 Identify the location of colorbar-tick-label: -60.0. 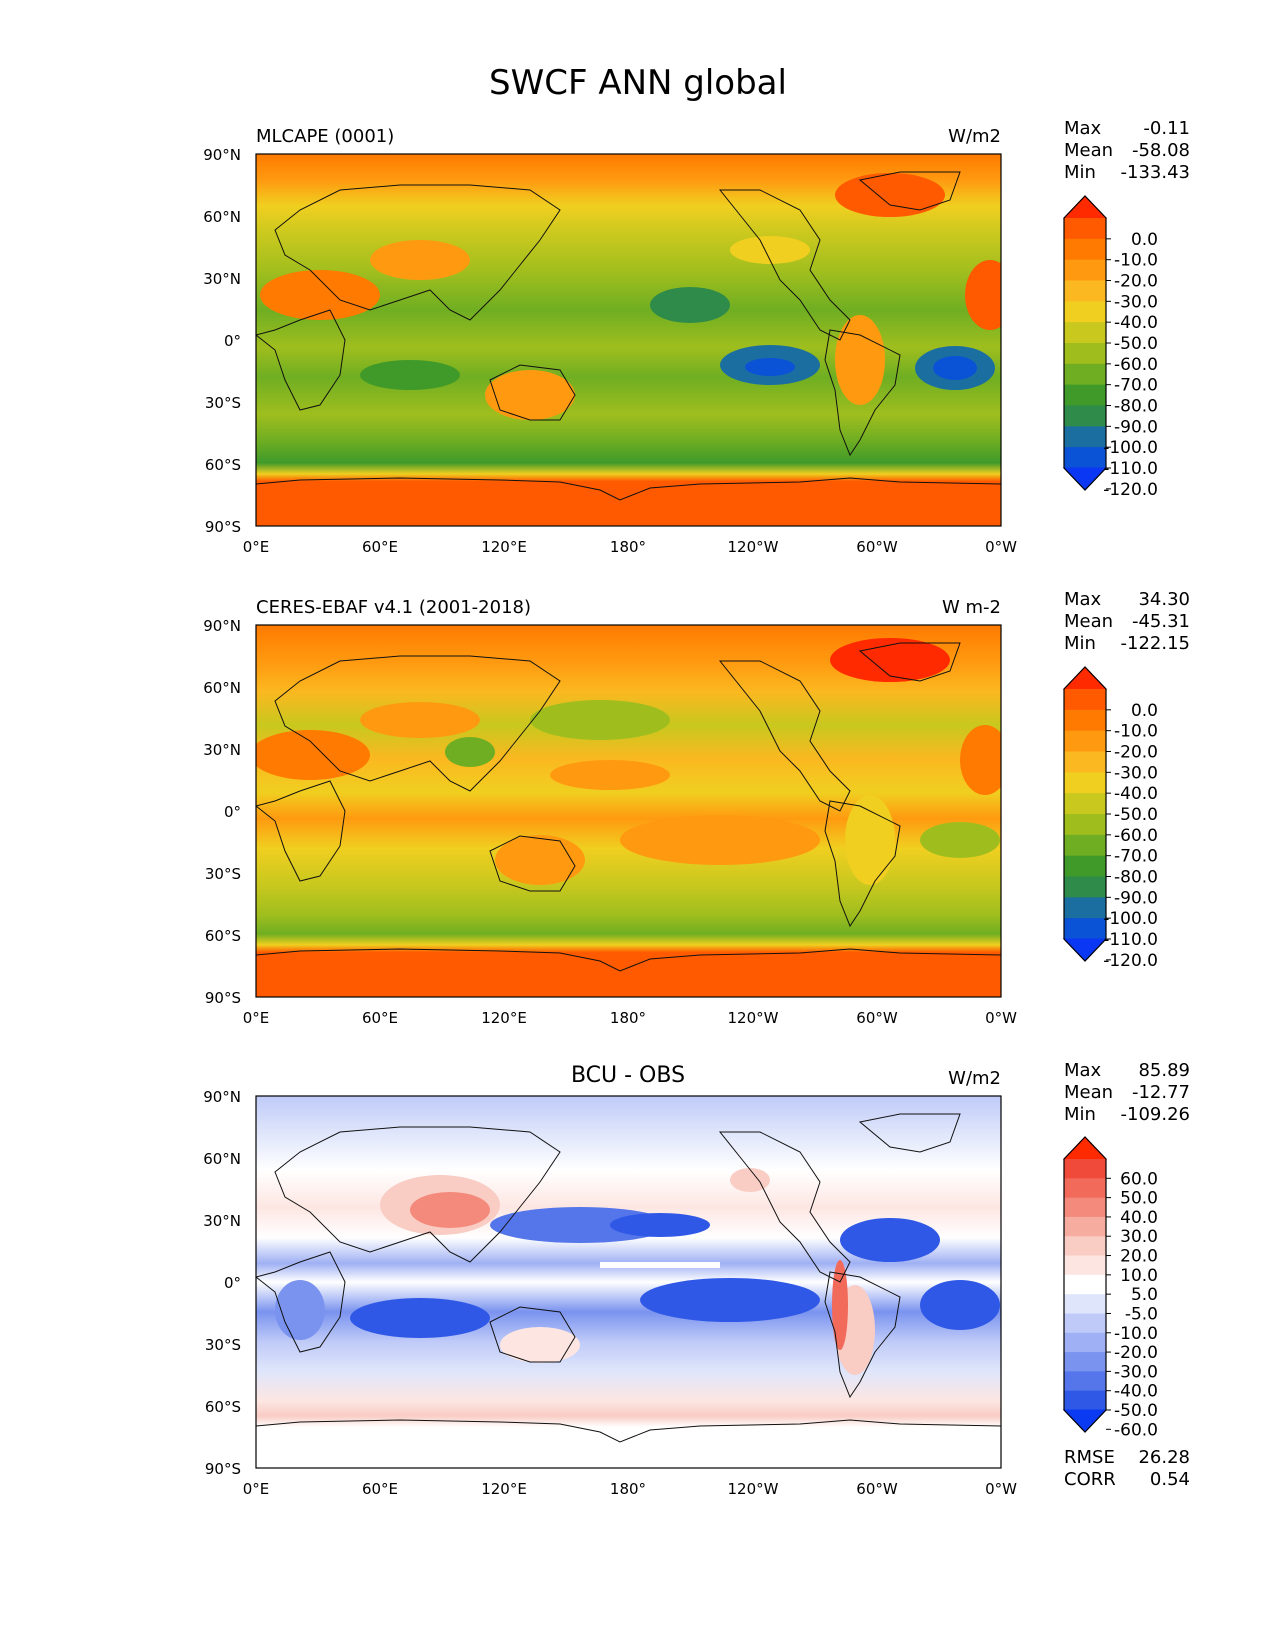
(1136, 1430).